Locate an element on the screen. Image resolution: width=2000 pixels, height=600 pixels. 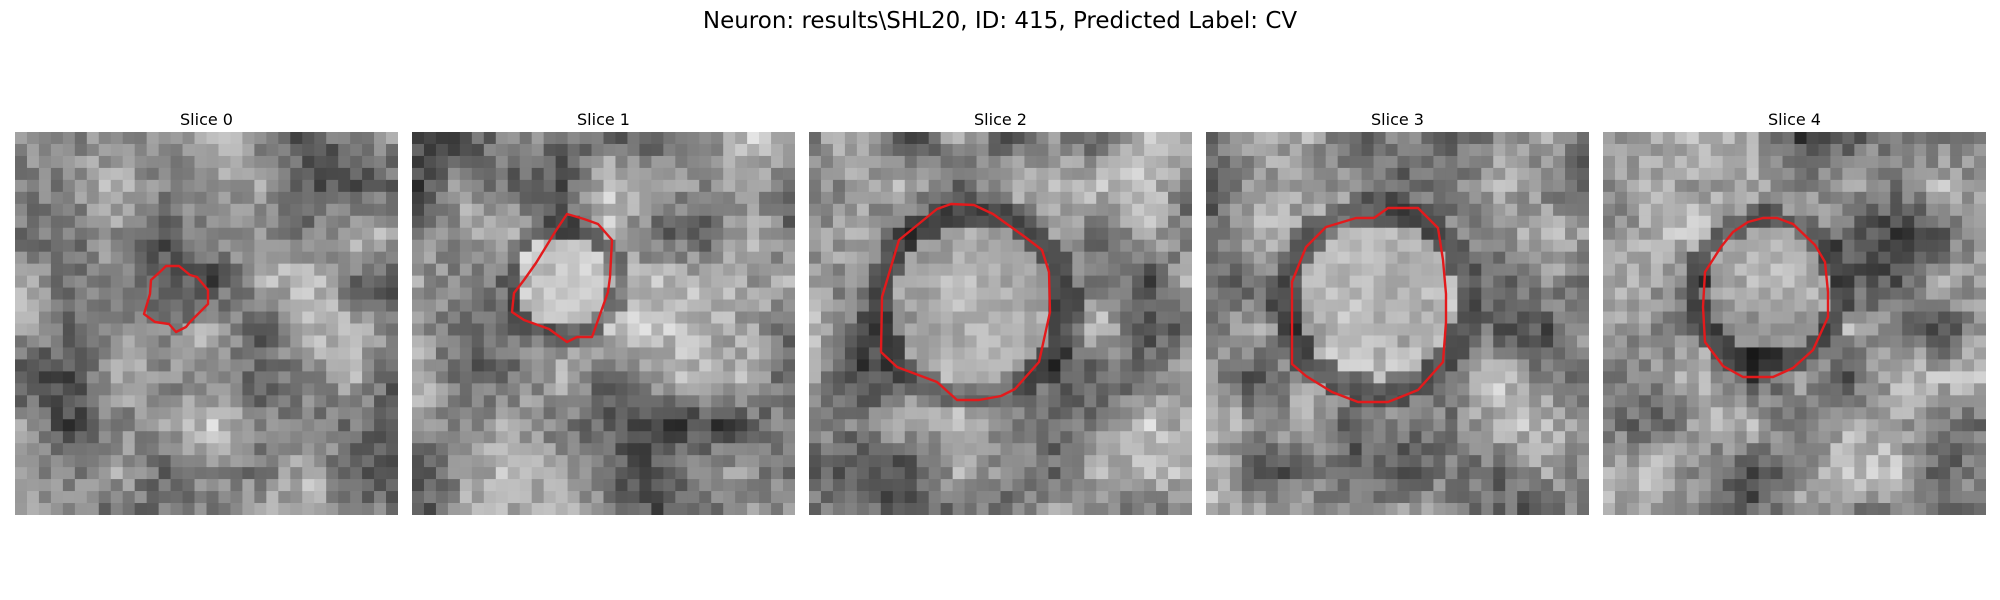
slice-title: Slice 4 is located at coordinates (1794, 119).